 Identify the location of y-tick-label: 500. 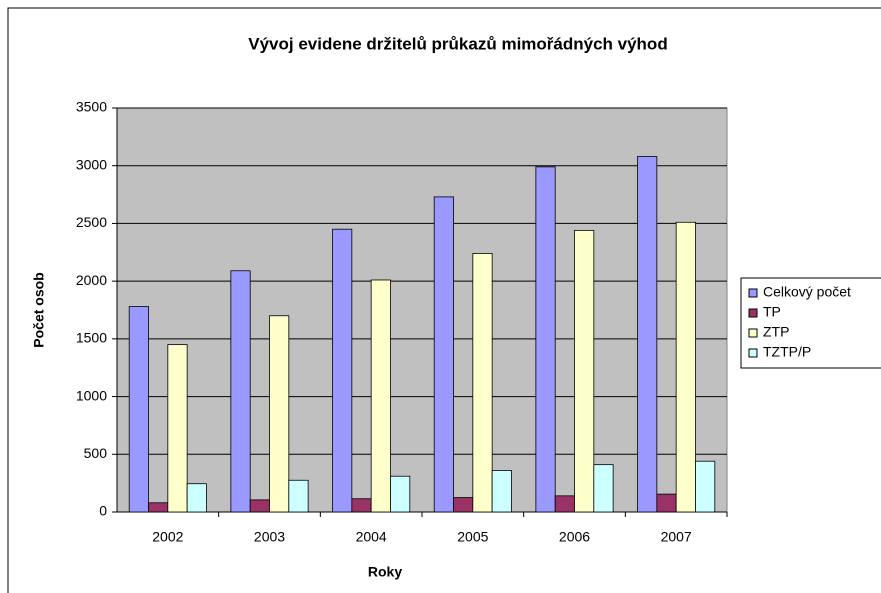
(96, 453).